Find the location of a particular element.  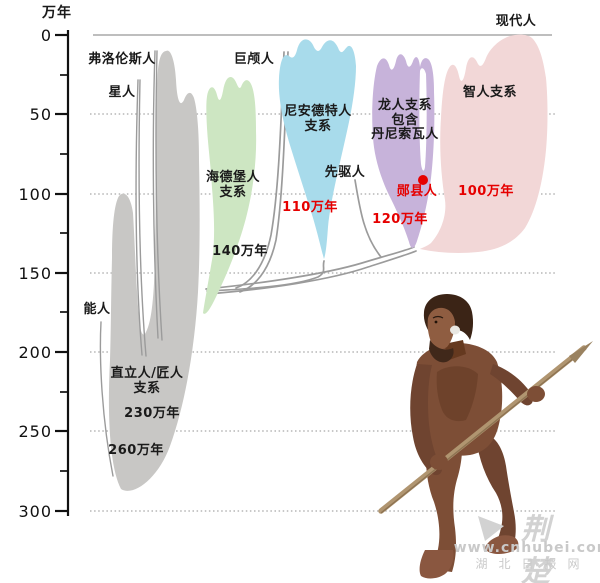

y-tick-100: 100 is located at coordinates (35, 194).